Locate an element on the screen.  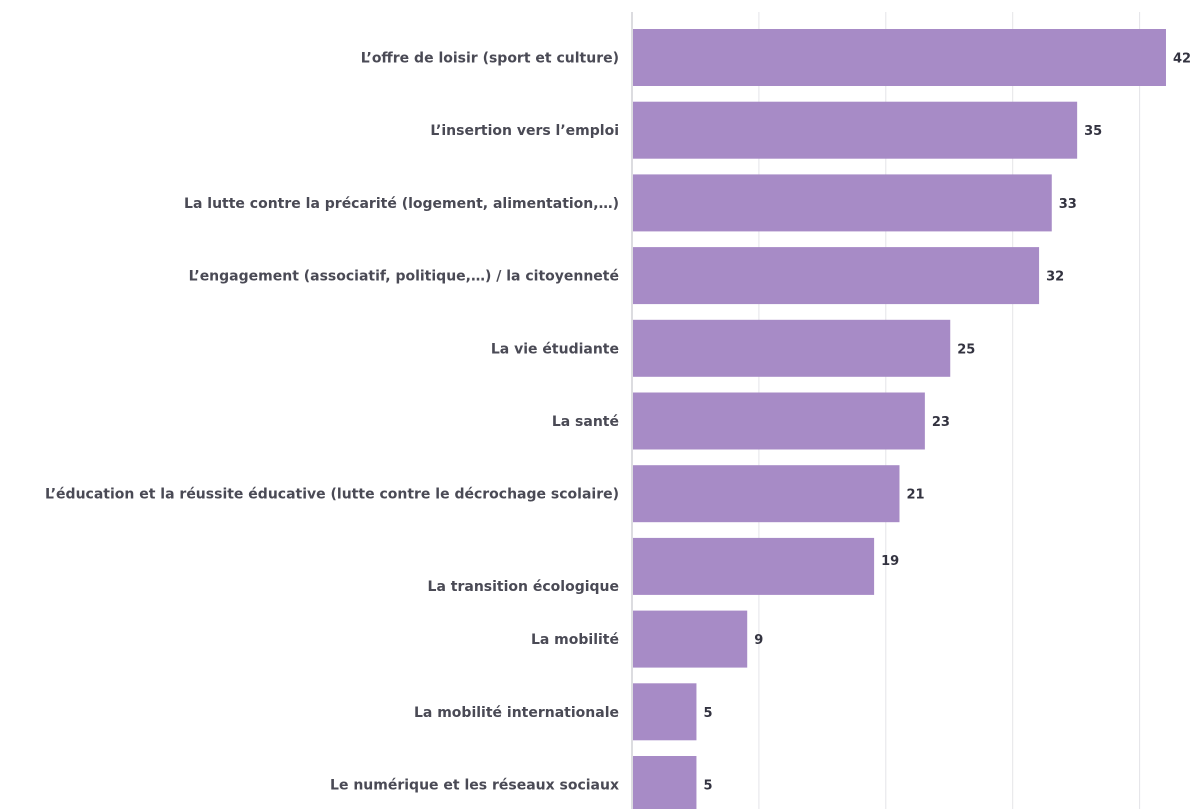
value-label-10: 5 is located at coordinates (707, 713).